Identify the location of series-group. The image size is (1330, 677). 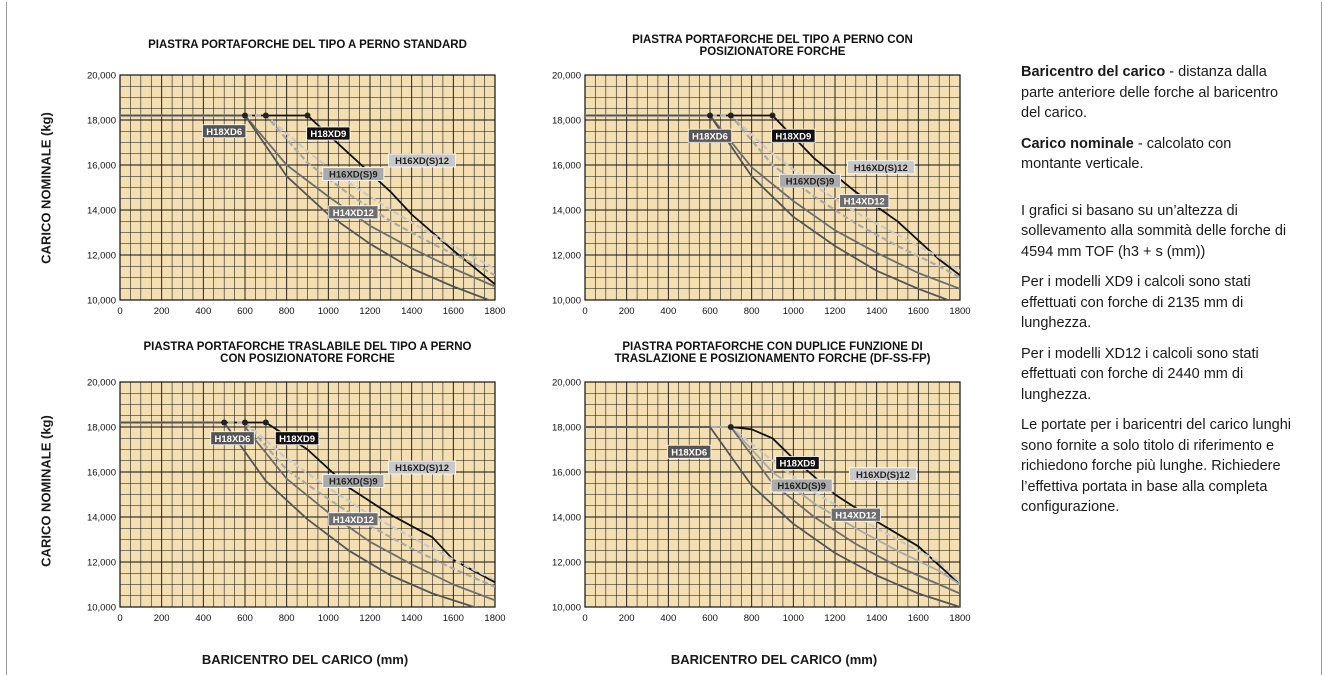
(307, 207).